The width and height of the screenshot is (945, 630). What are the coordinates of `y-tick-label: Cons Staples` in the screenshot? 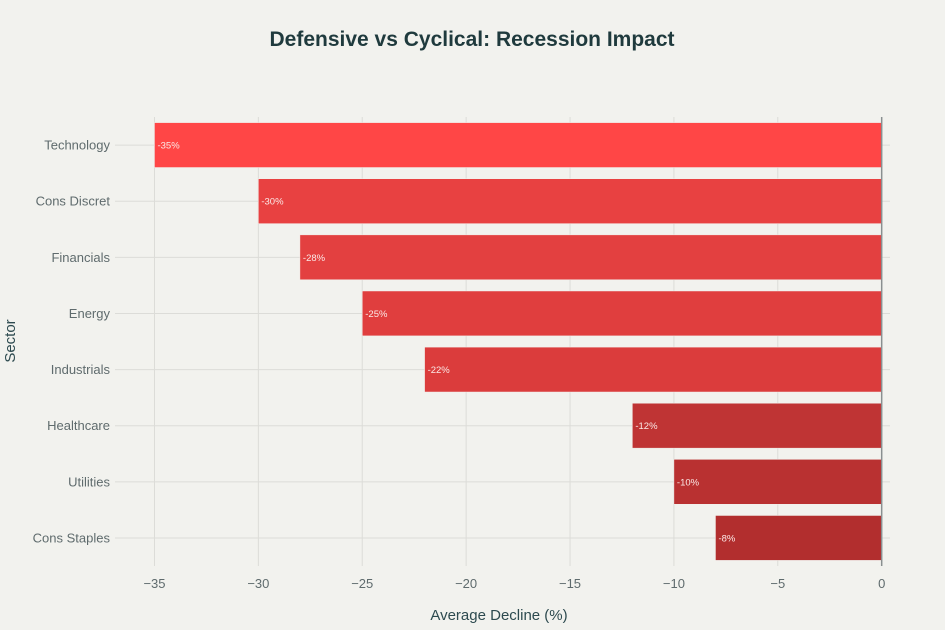 It's located at (72, 537).